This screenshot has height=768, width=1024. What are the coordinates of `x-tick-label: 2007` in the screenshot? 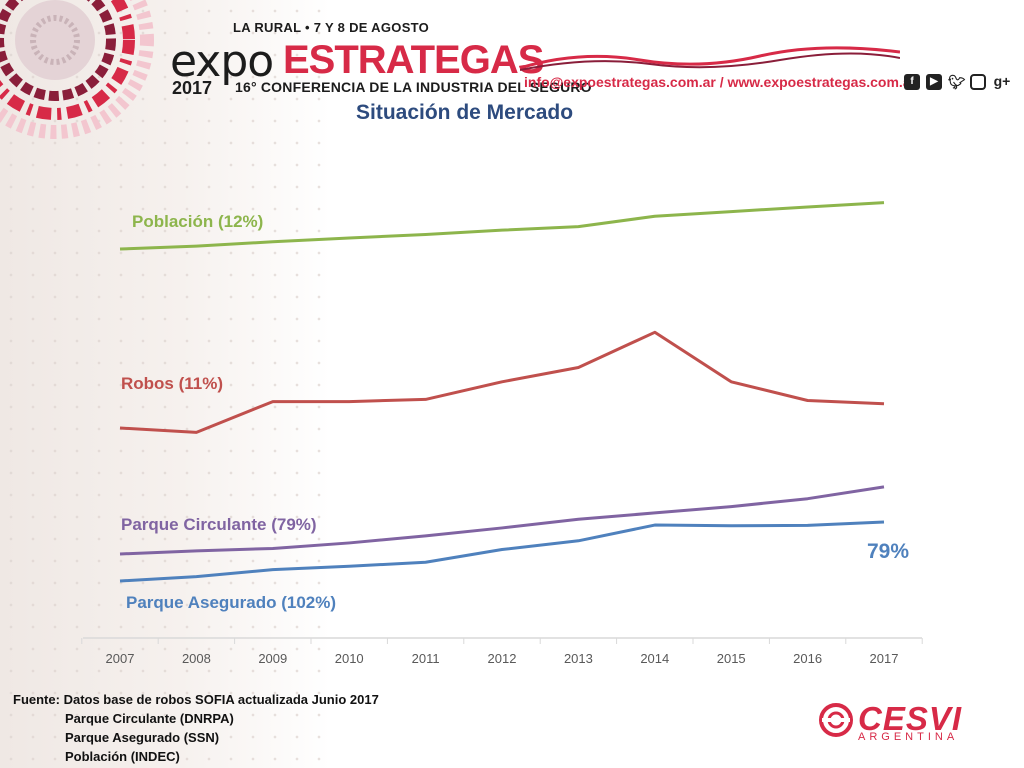 It's located at (120, 658).